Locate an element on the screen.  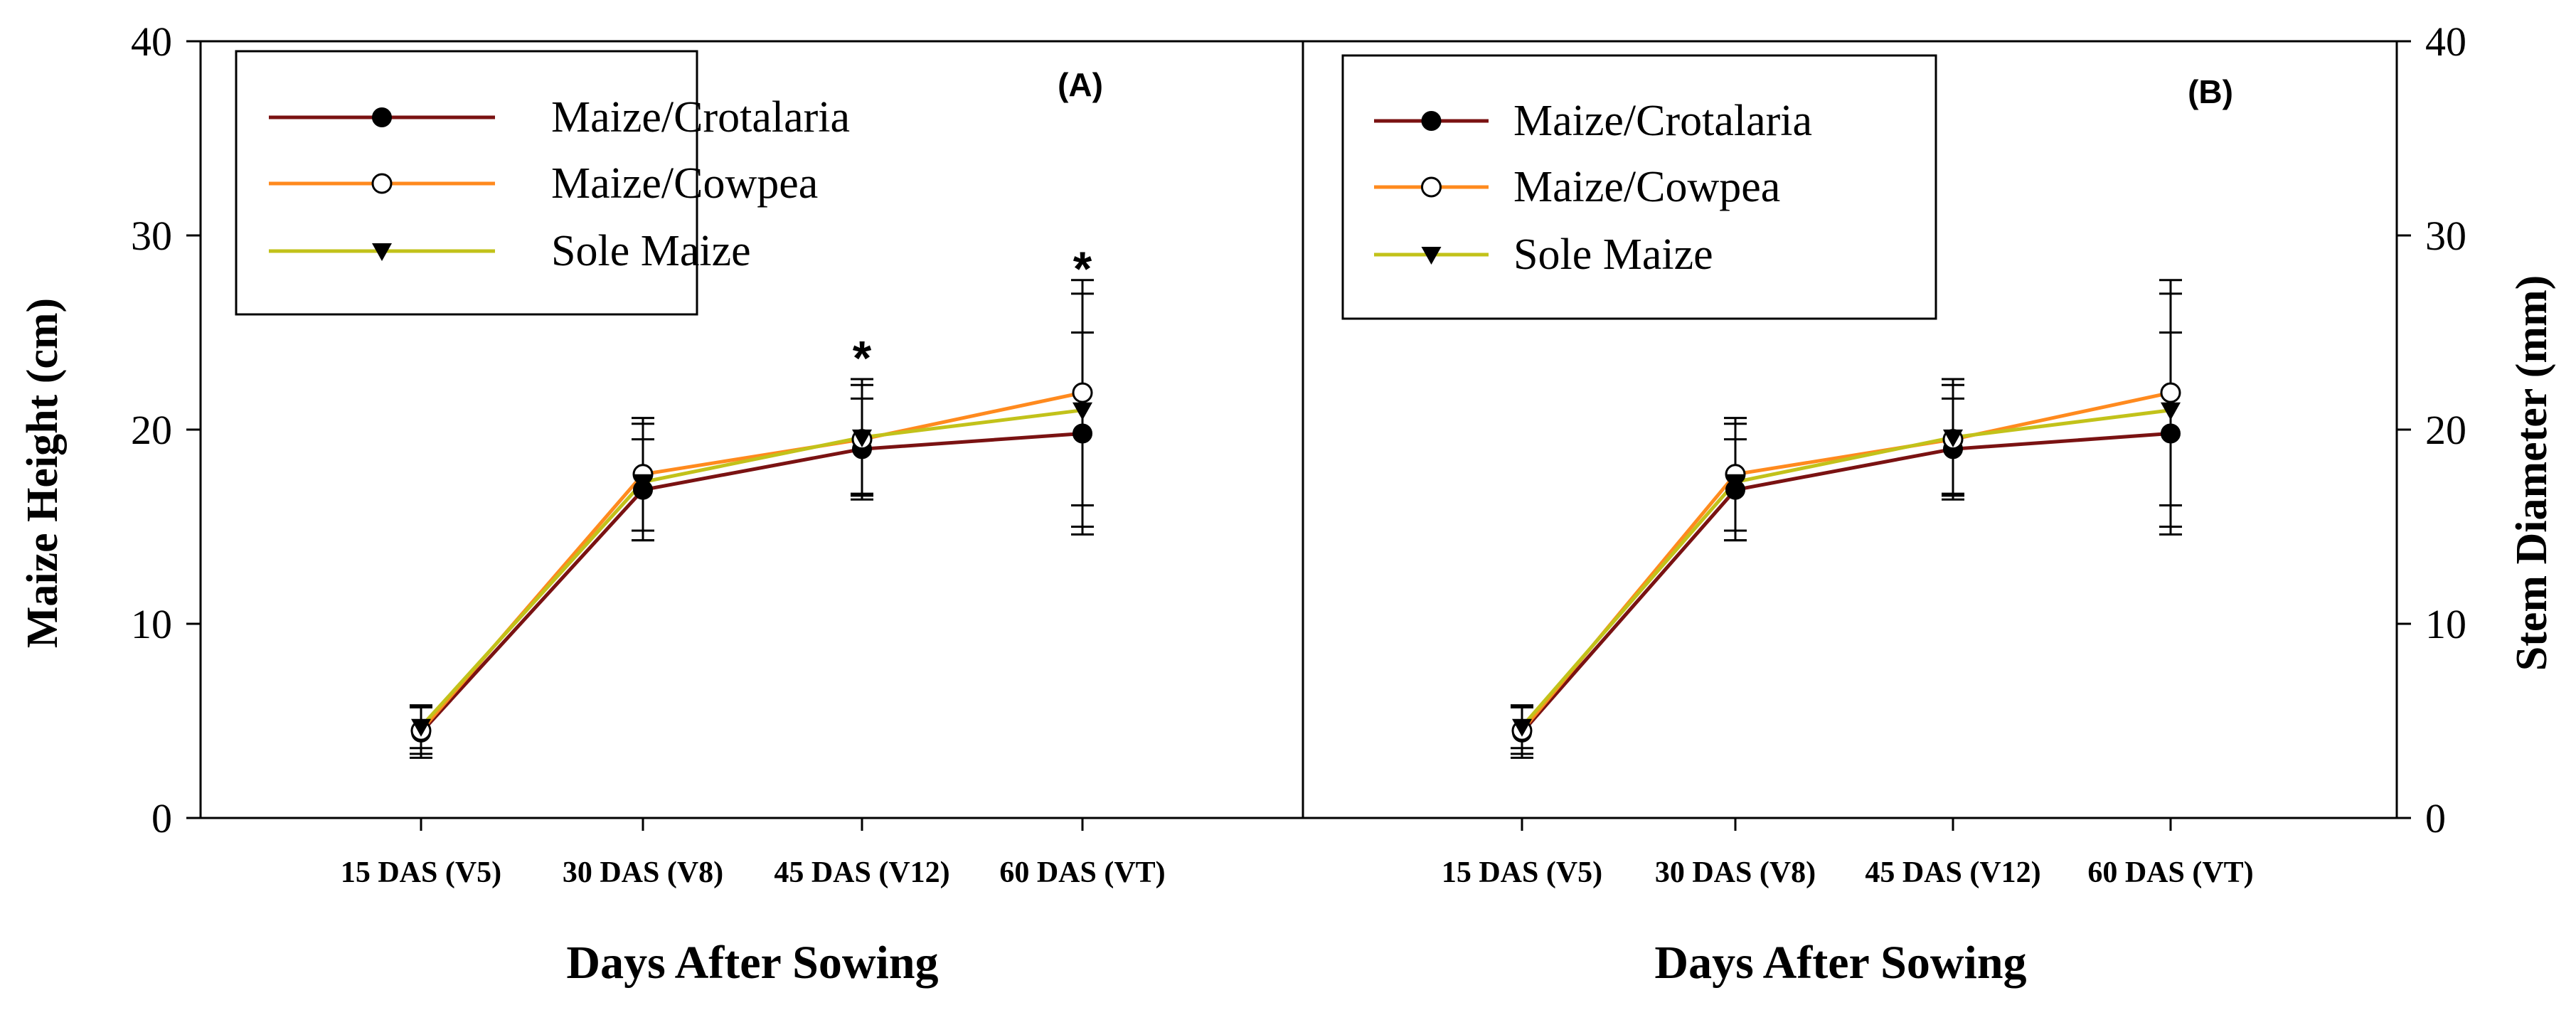
panel-b-series-line-sole is located at coordinates (1846, 568).